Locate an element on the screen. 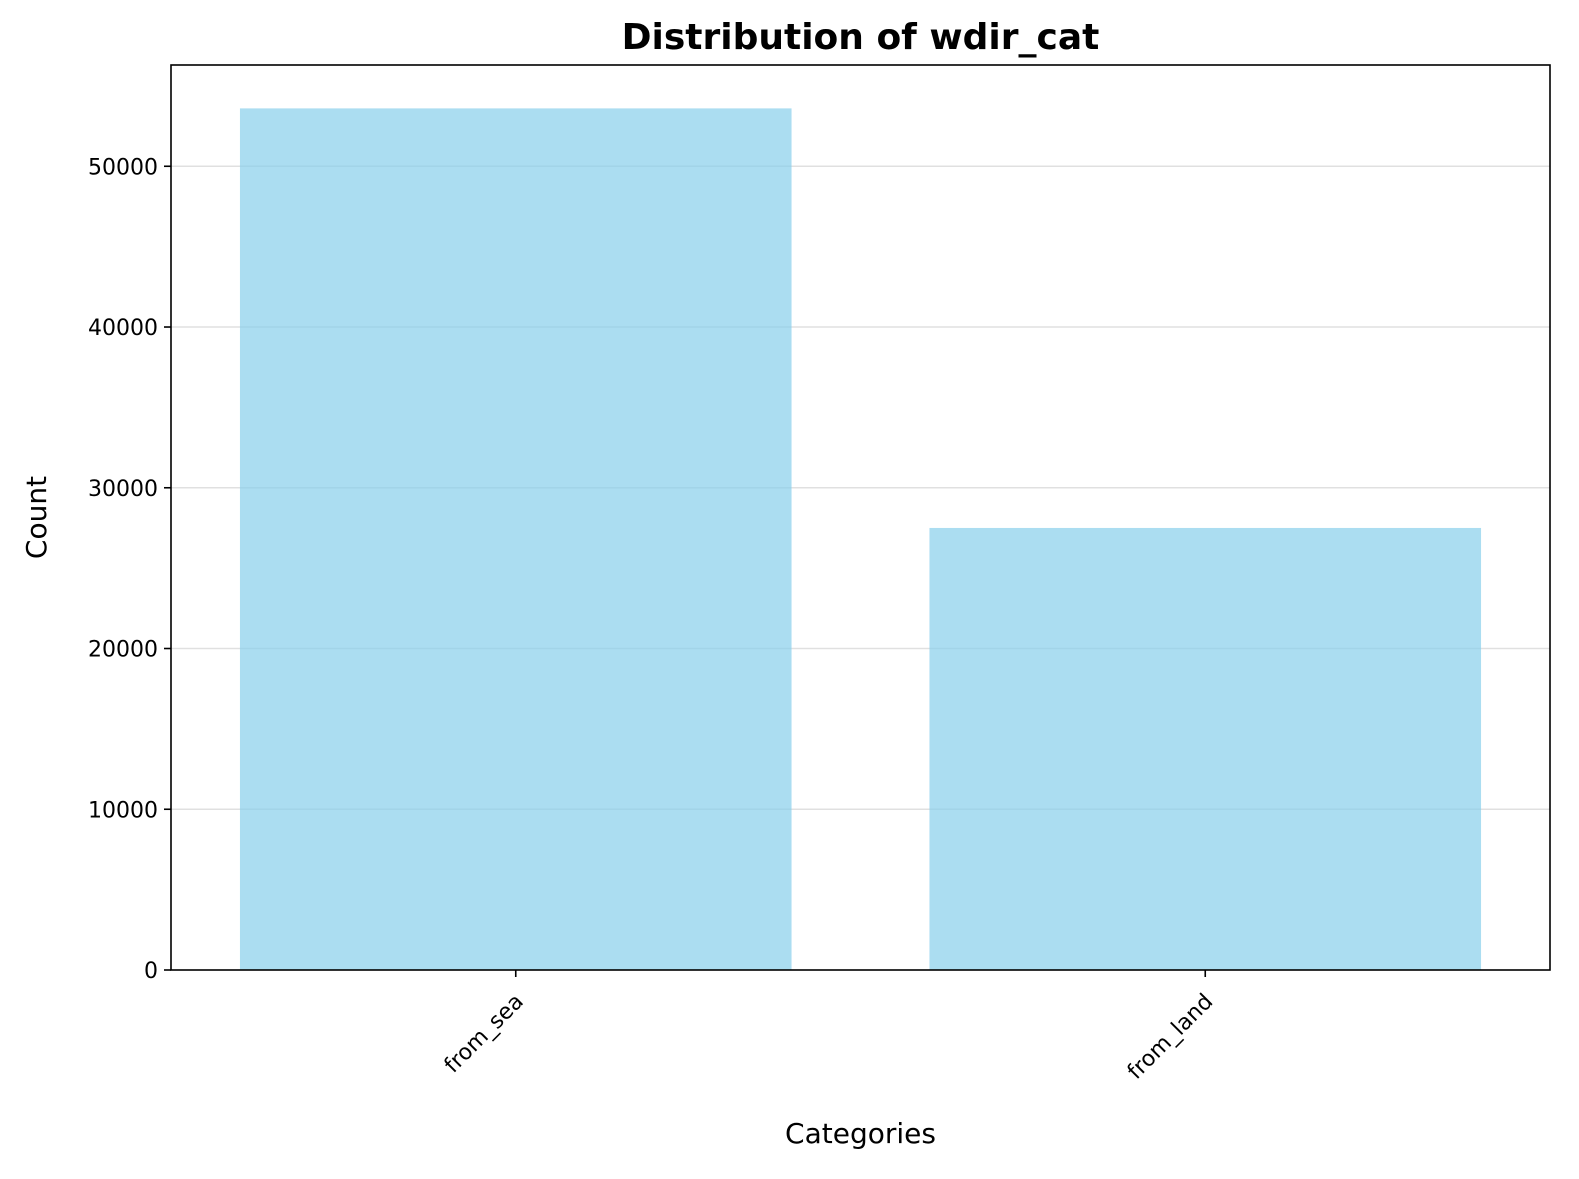 Image resolution: width=1579 pixels, height=1179 pixels. y-axis-label: Count is located at coordinates (36, 517).